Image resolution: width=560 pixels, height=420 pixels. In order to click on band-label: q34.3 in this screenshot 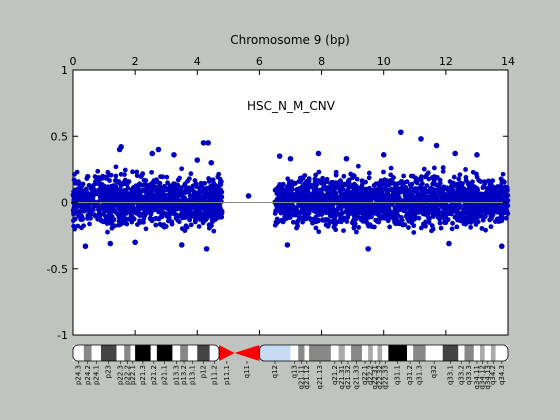, I will do `click(502, 375)`.